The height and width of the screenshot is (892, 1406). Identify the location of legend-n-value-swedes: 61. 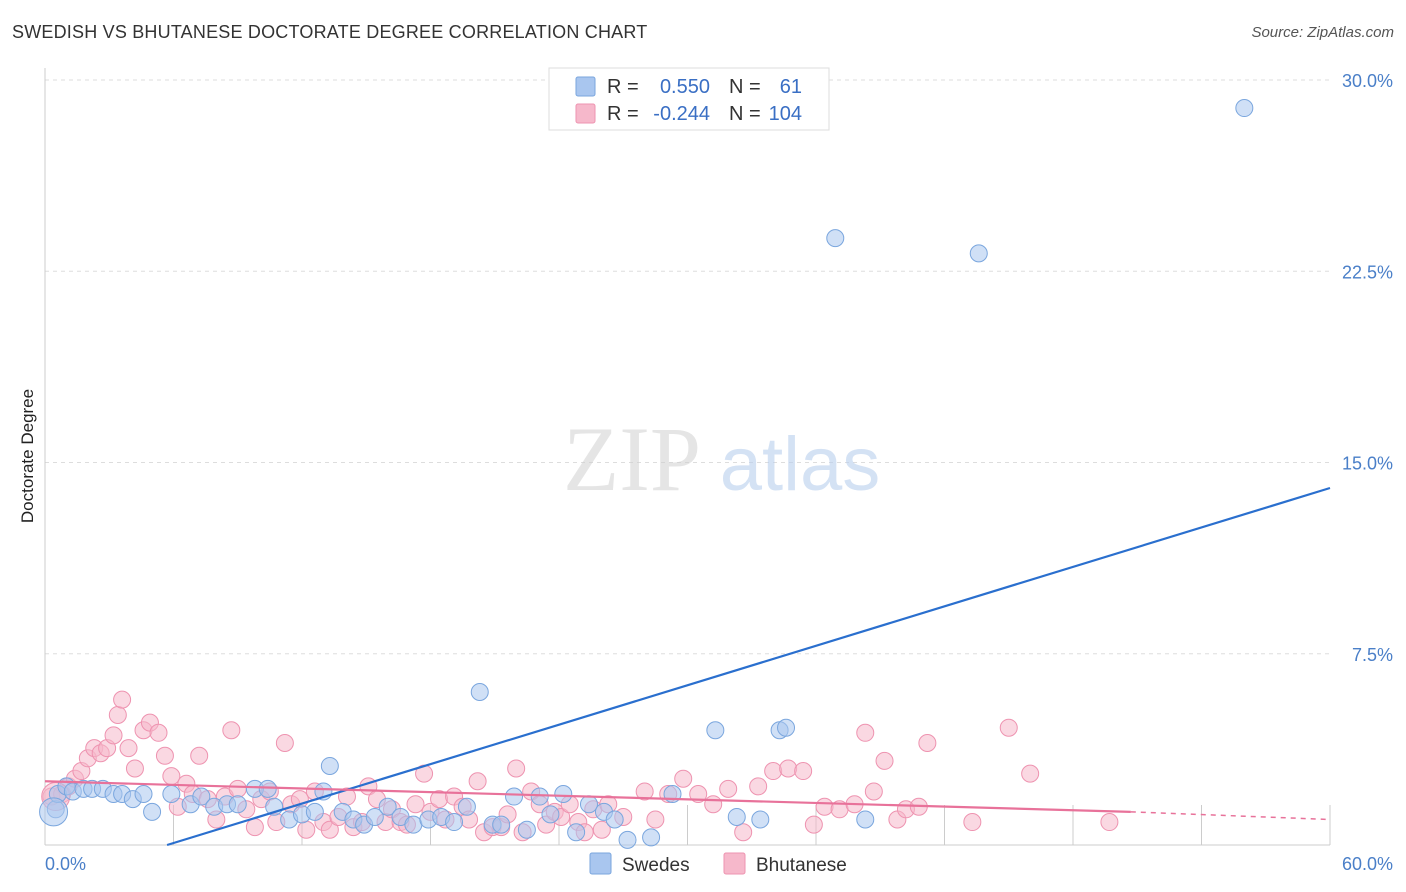
(791, 87).